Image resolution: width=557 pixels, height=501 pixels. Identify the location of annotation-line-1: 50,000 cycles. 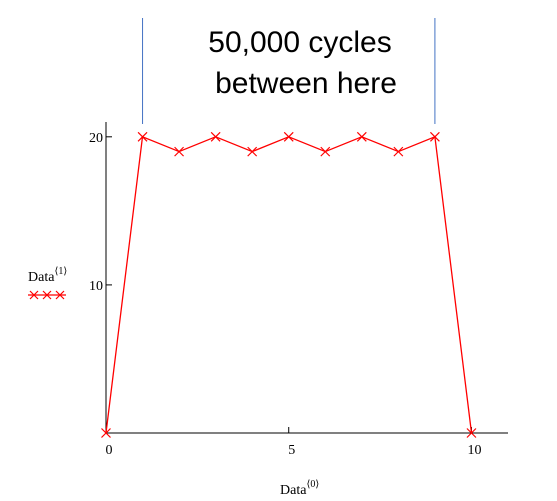
(299, 42).